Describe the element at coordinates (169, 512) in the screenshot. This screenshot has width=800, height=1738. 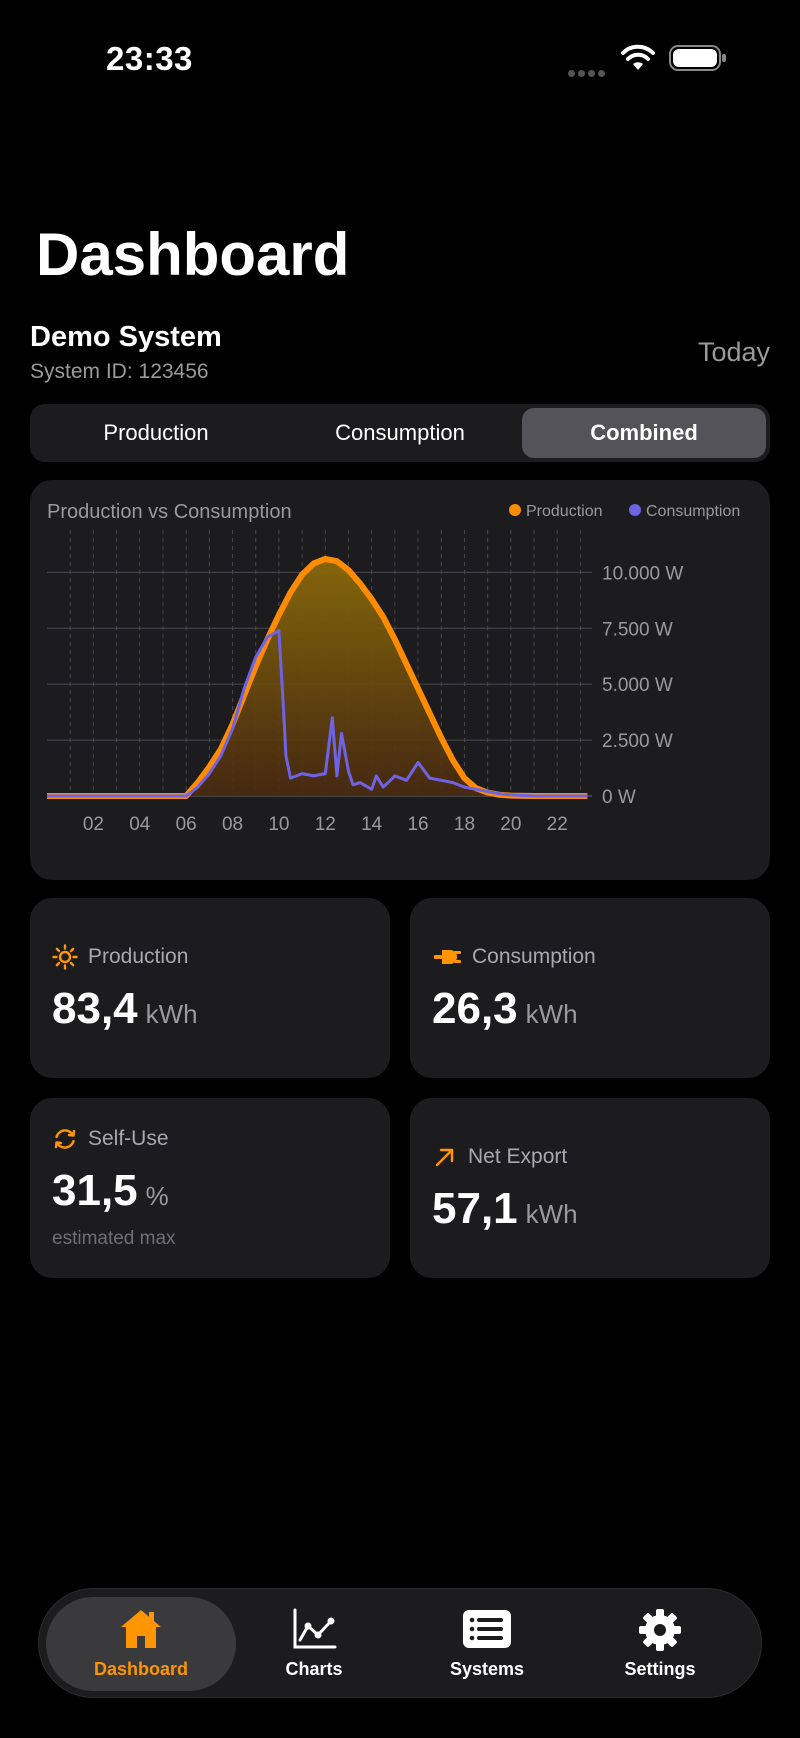
I see `chart-title: Production vs Consumption` at that location.